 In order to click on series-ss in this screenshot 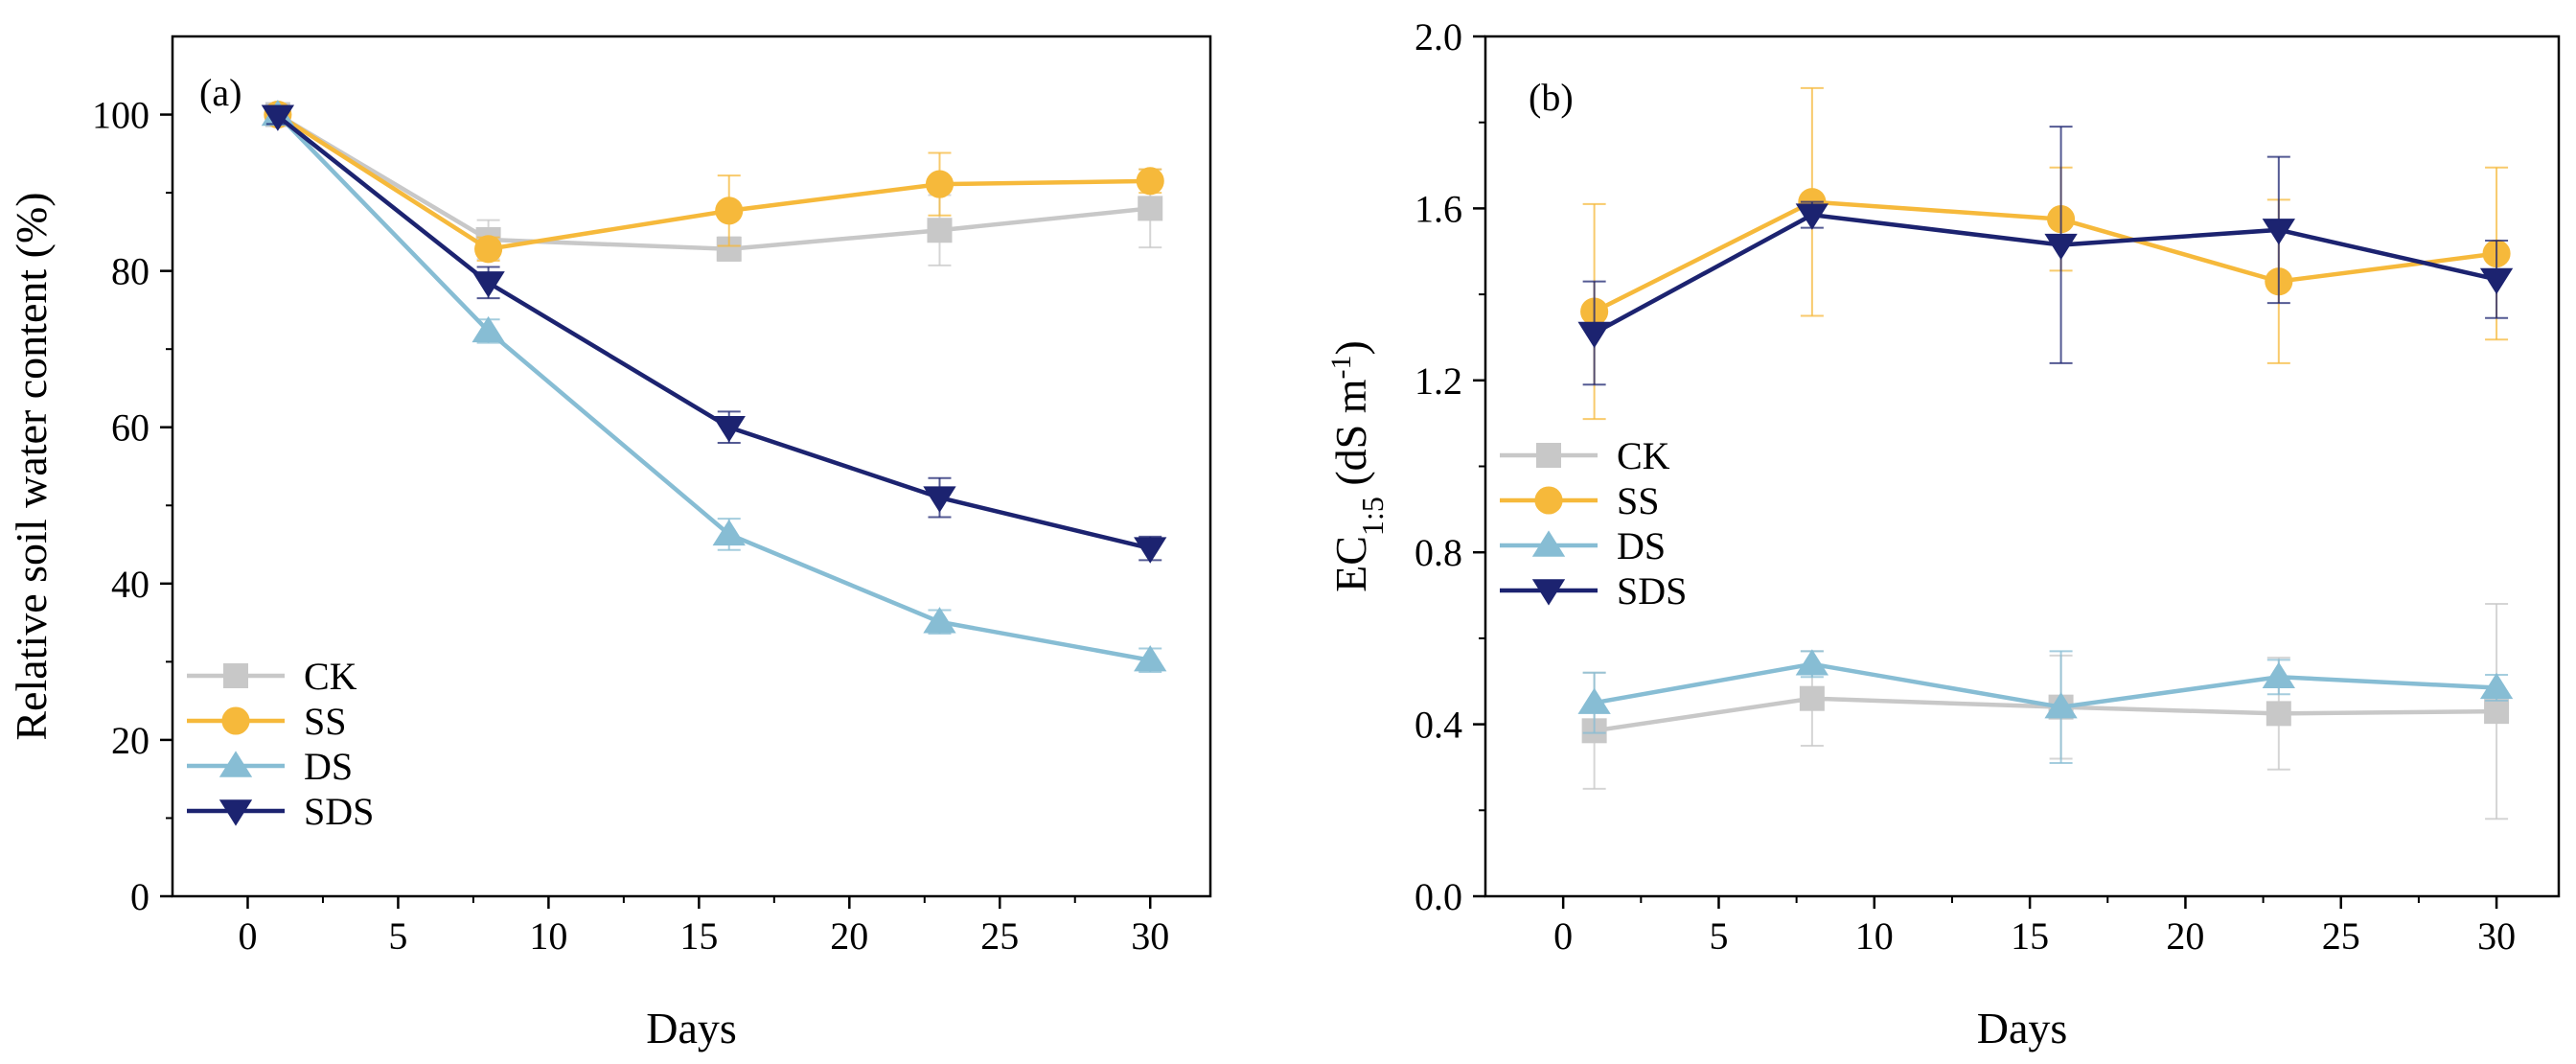, I will do `click(2045, 253)`.